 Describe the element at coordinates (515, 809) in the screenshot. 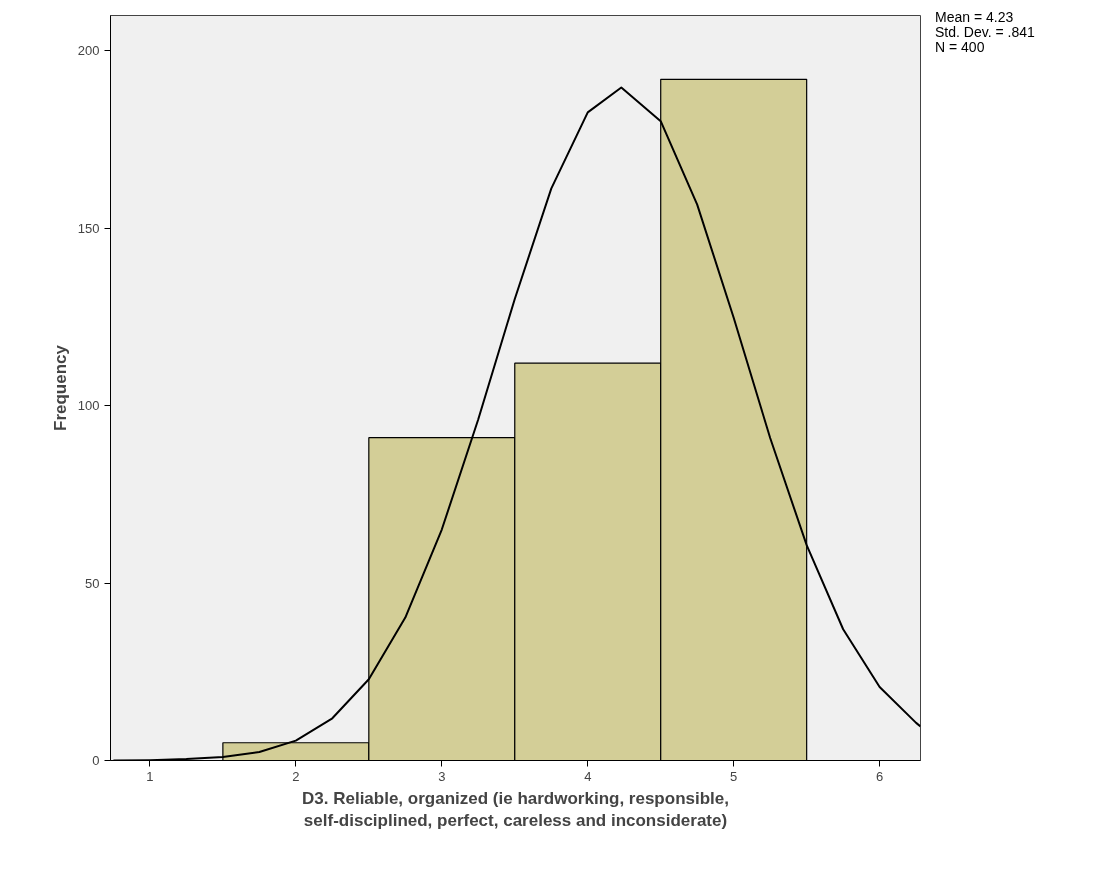

I see `x-axis-title: D3. Reliable, organized (ie hardworking, responsible, self-disciplined, perfect, careless and inconsiderate)` at that location.